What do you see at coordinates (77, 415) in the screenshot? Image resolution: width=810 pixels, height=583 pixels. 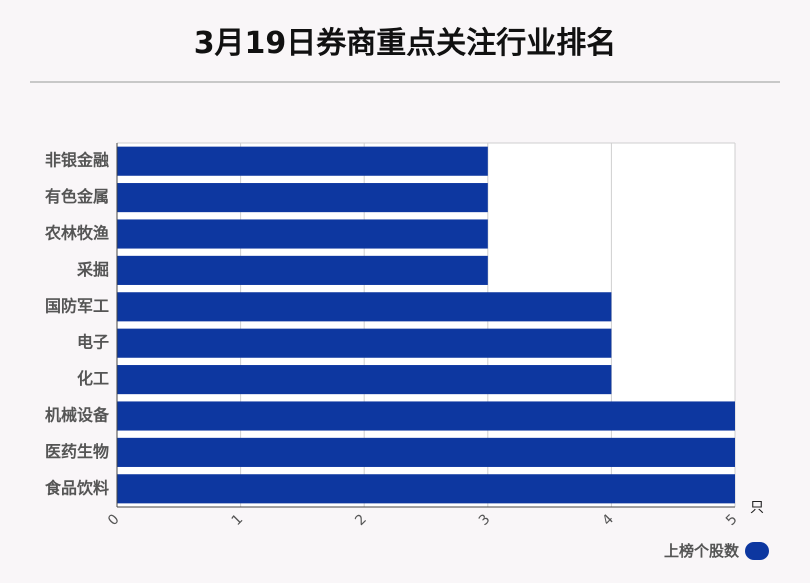 I see `category-label: 机械设备` at bounding box center [77, 415].